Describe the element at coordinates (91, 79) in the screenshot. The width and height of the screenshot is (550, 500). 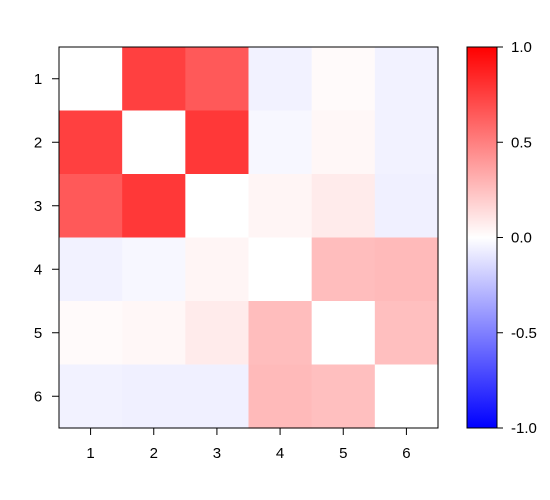
I see `heatmap-cell-r1-c1` at that location.